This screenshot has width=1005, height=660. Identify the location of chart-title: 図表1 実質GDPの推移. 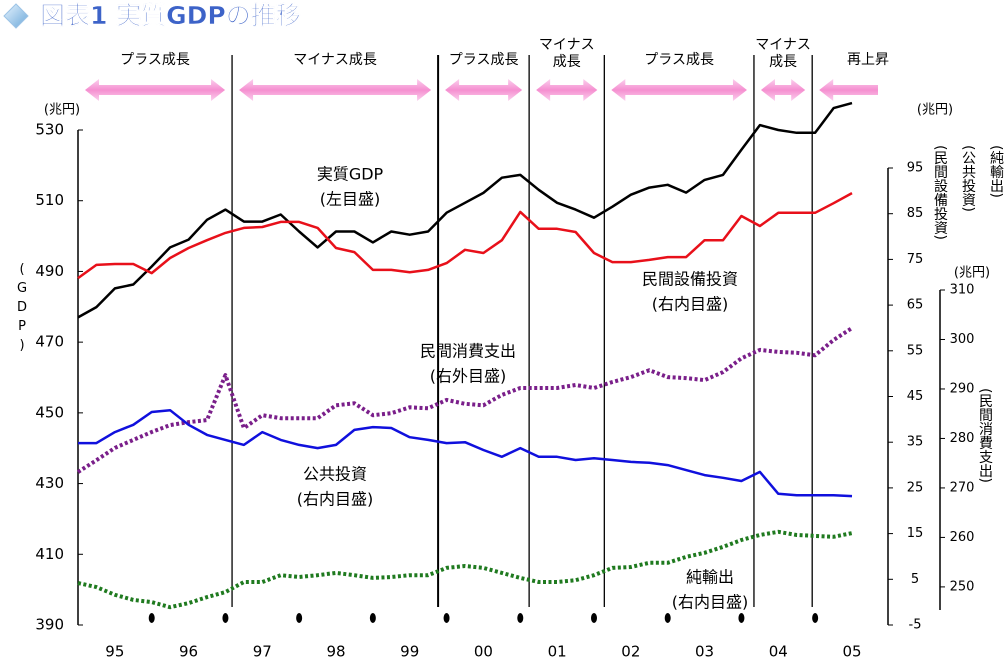
(170, 15).